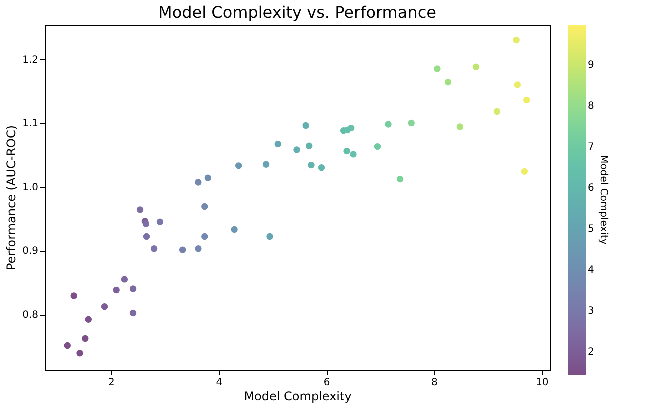 Image resolution: width=646 pixels, height=419 pixels. I want to click on y-tick-label: 0.8, so click(30, 316).